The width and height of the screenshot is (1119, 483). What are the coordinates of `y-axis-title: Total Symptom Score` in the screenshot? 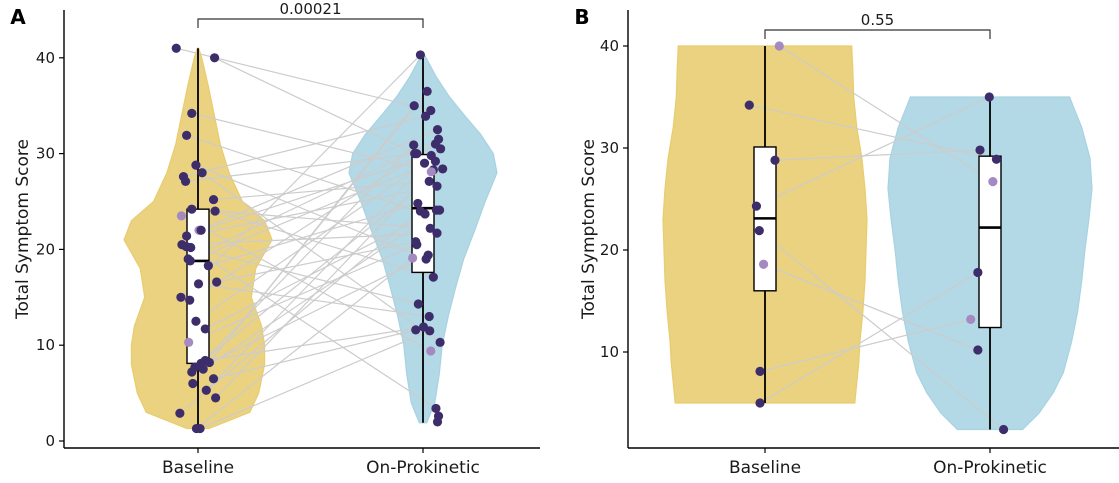 It's located at (589, 229).